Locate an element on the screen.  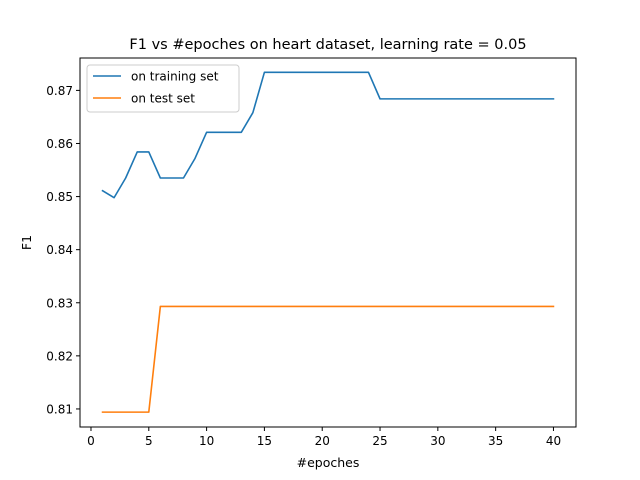
x-axis-label: #epoches is located at coordinates (328, 462).